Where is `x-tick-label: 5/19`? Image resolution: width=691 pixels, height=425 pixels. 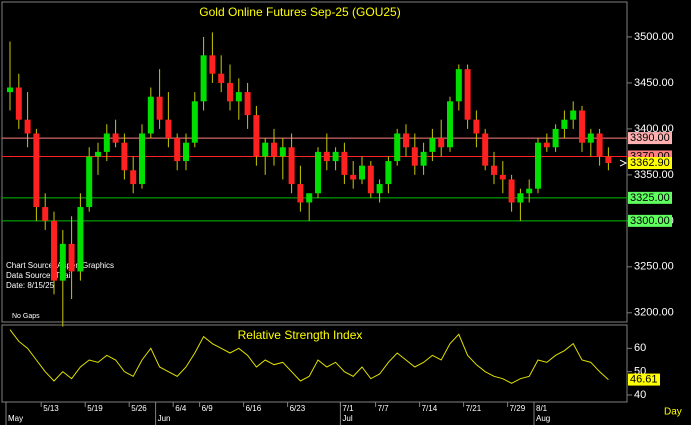 x-tick-label: 5/19 is located at coordinates (95, 408).